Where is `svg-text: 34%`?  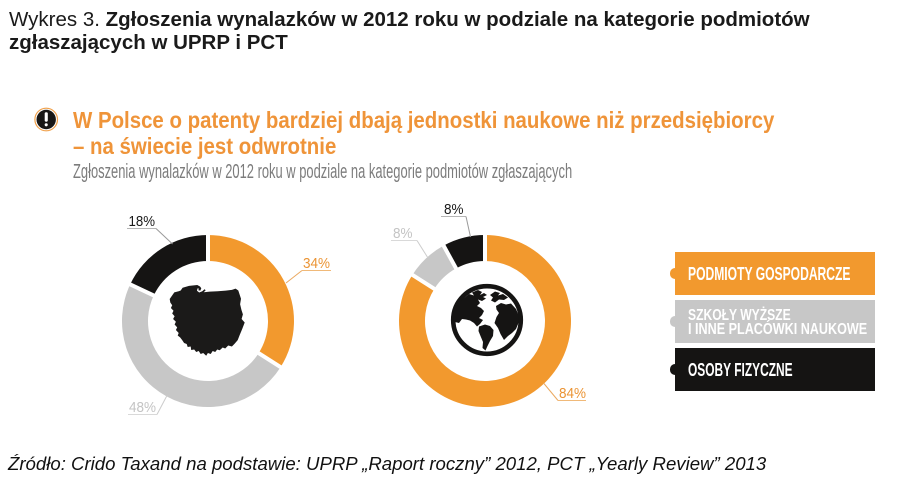 svg-text: 34% is located at coordinates (316, 263).